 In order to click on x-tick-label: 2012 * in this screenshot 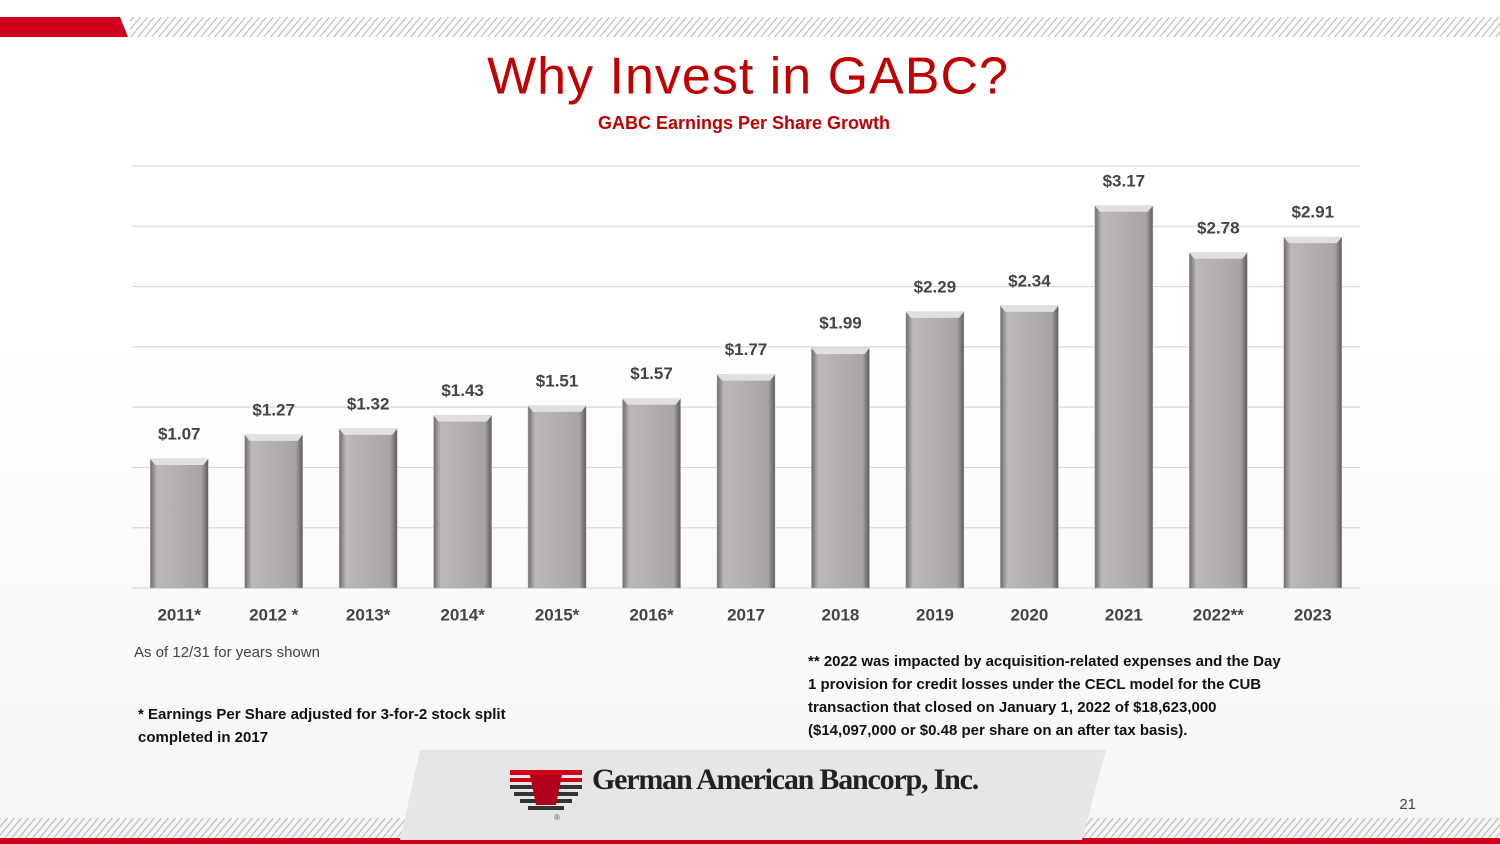, I will do `click(274, 614)`.